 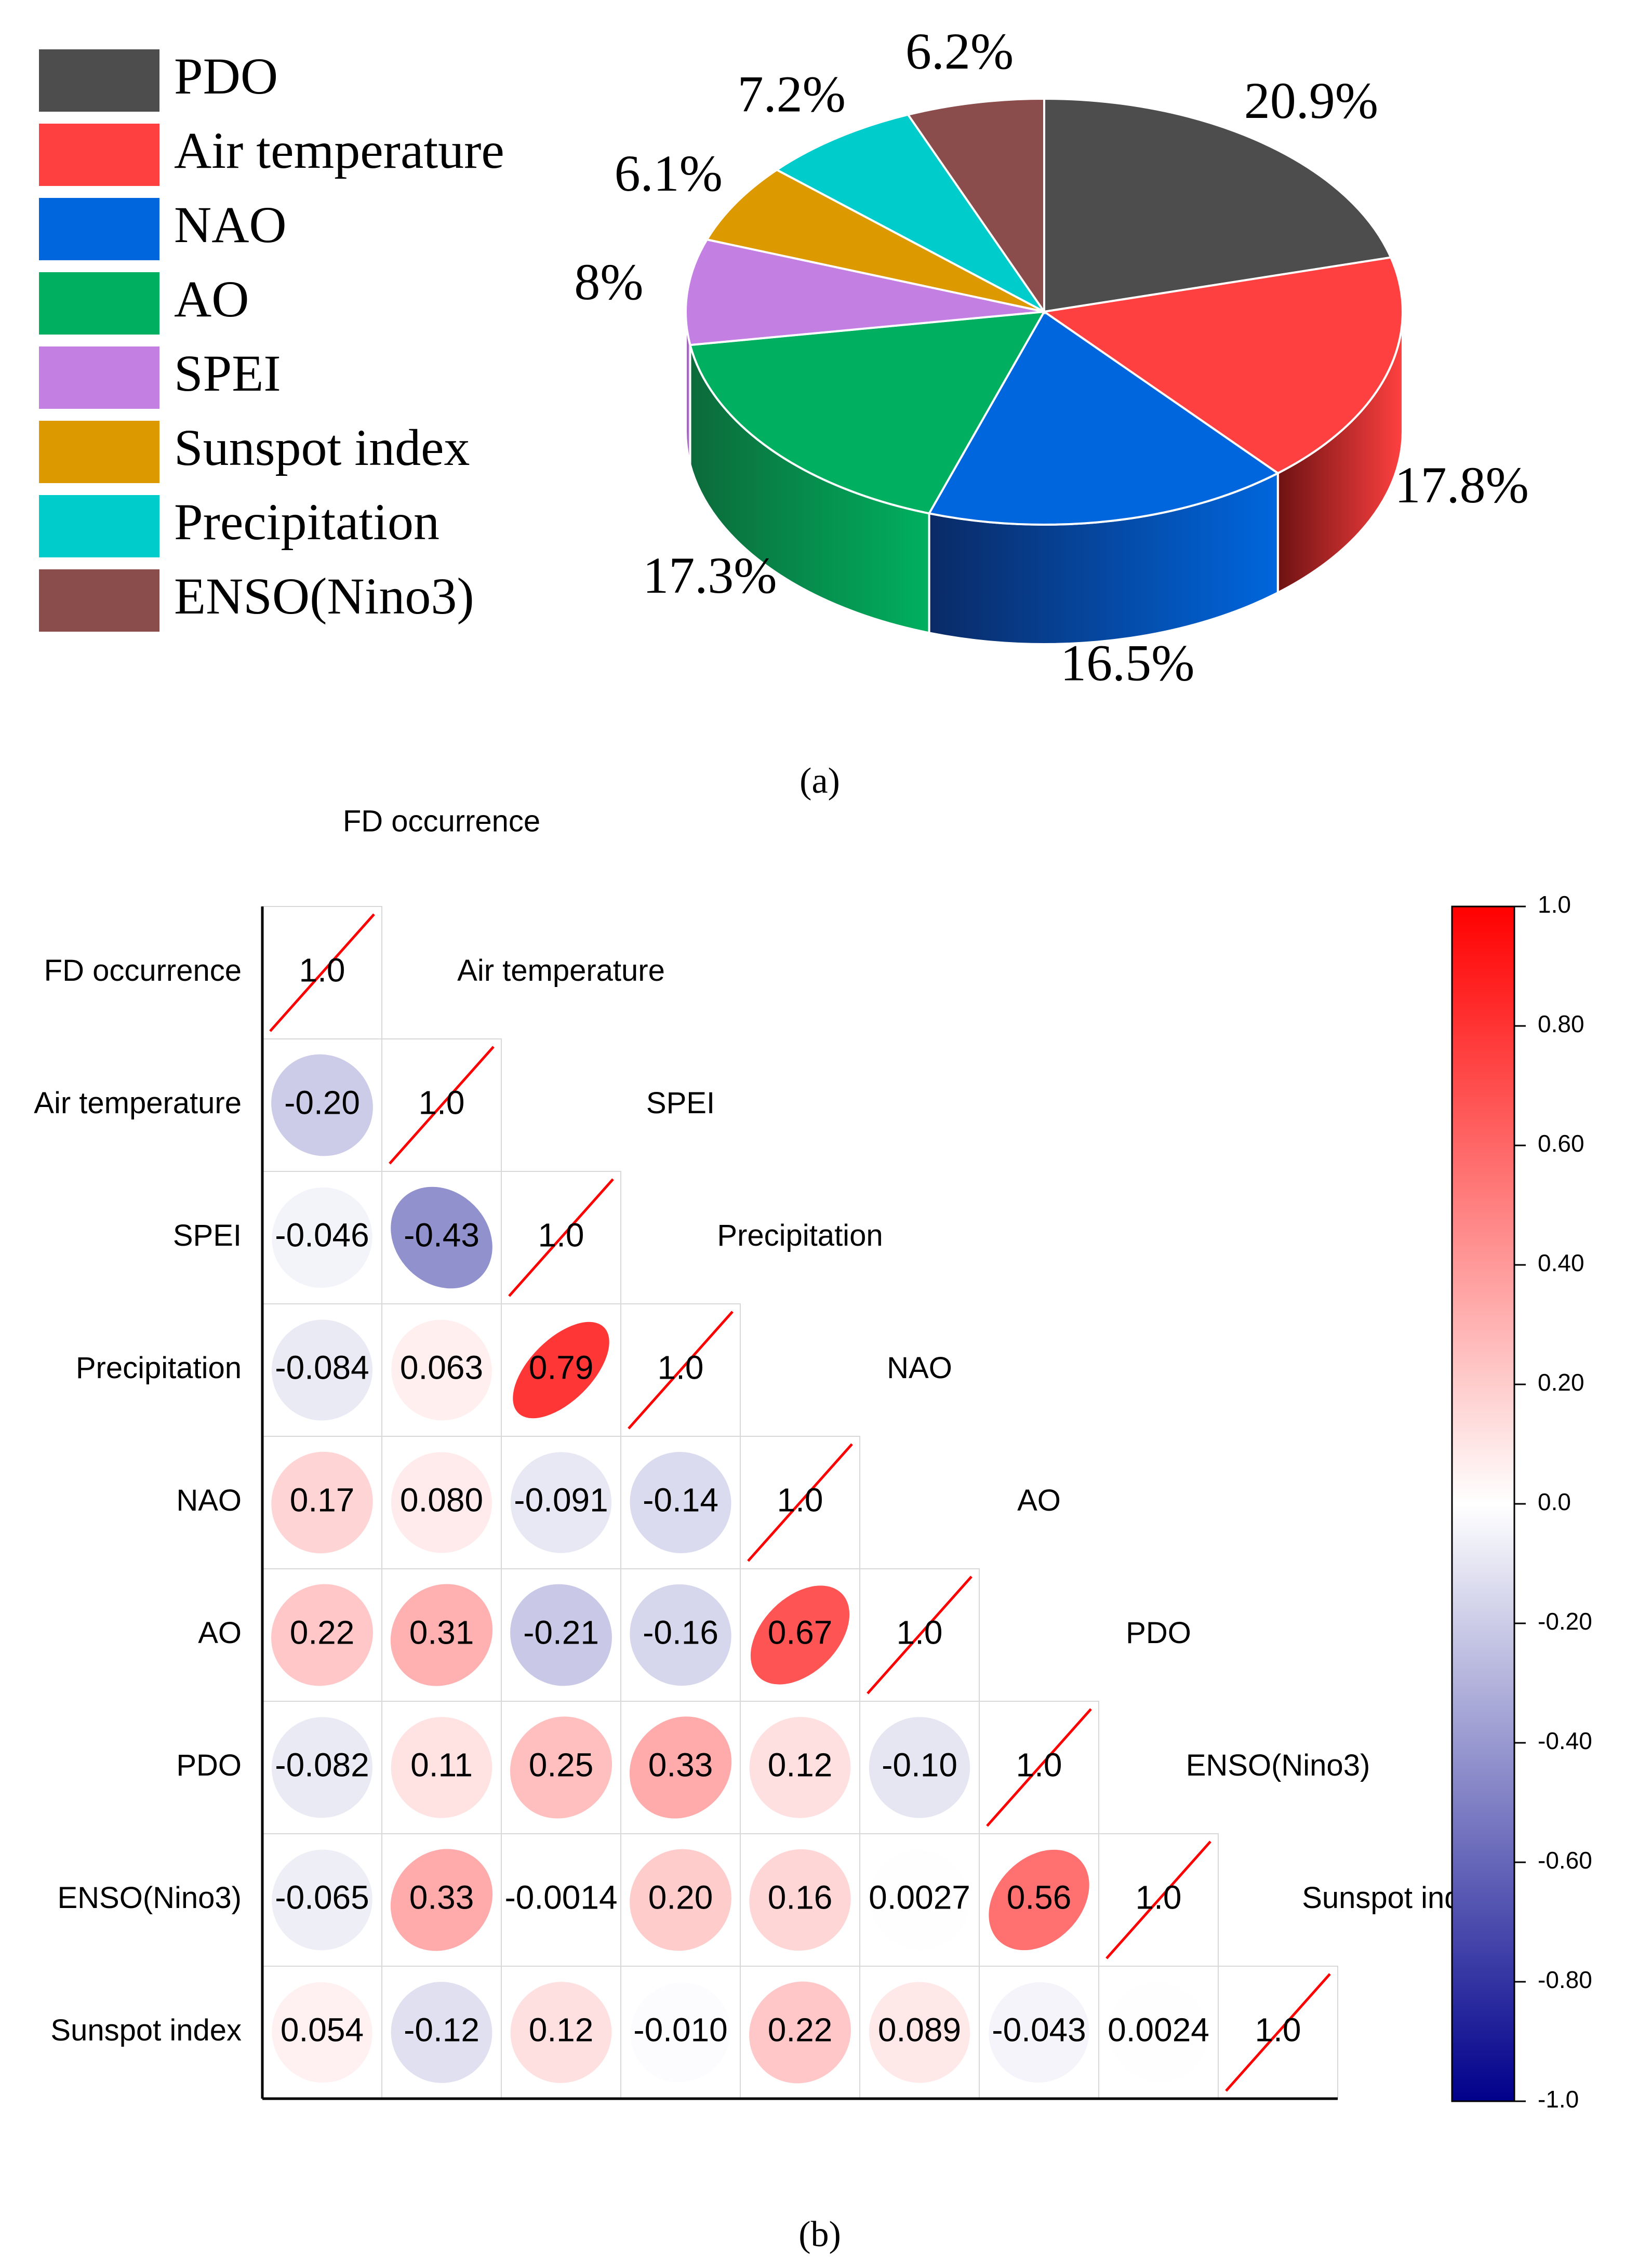 I want to click on pie-value-label-enso-nino3: 6.2%, so click(x=959, y=51).